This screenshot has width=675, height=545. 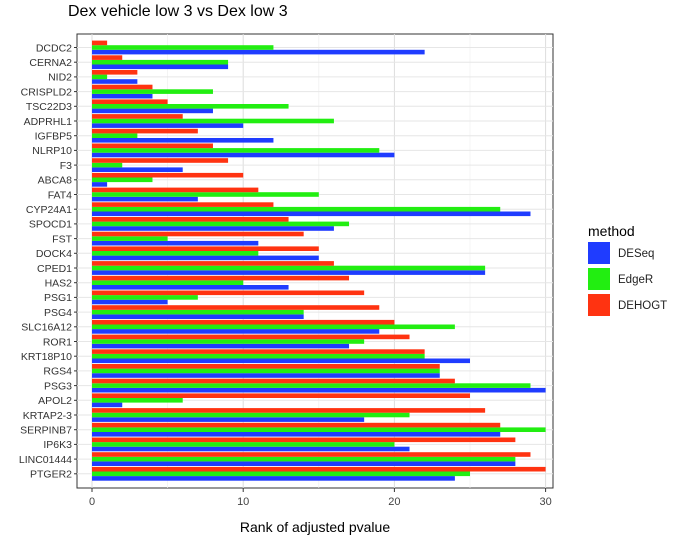 What do you see at coordinates (145, 199) in the screenshot?
I see `bar-deseq-fat4` at bounding box center [145, 199].